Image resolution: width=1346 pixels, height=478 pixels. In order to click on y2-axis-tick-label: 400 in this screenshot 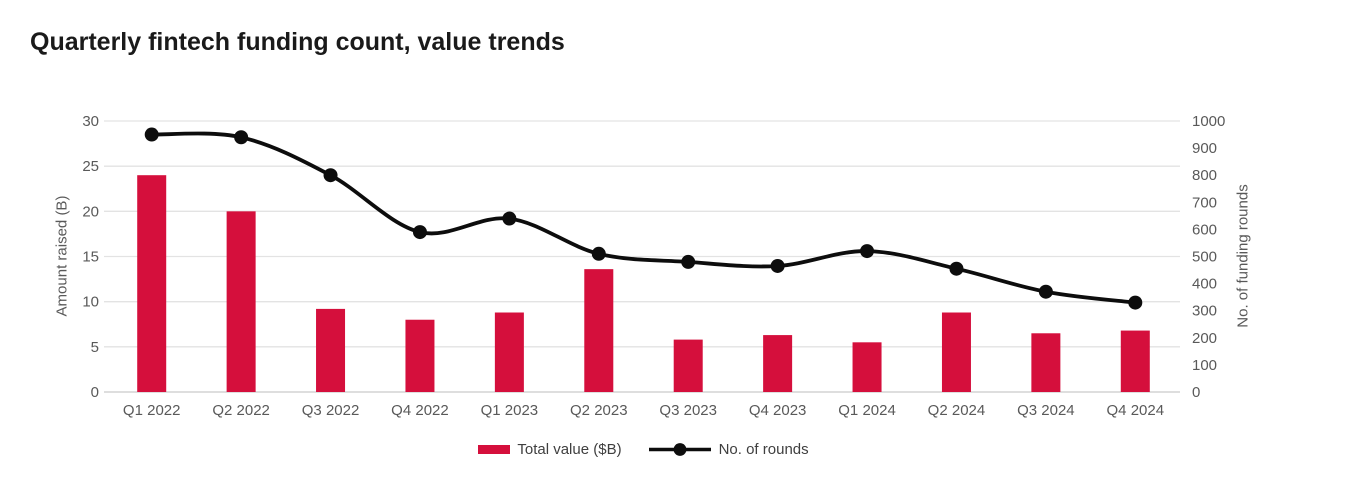, I will do `click(1204, 284)`.